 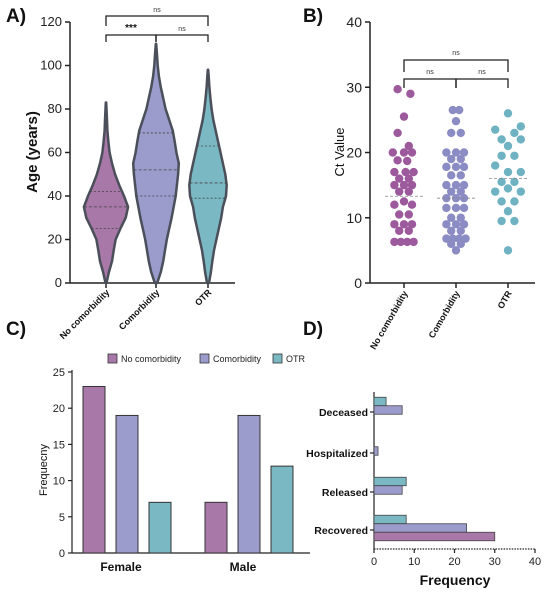 I want to click on panel-b-ylabel: Ct Value, so click(x=339, y=152).